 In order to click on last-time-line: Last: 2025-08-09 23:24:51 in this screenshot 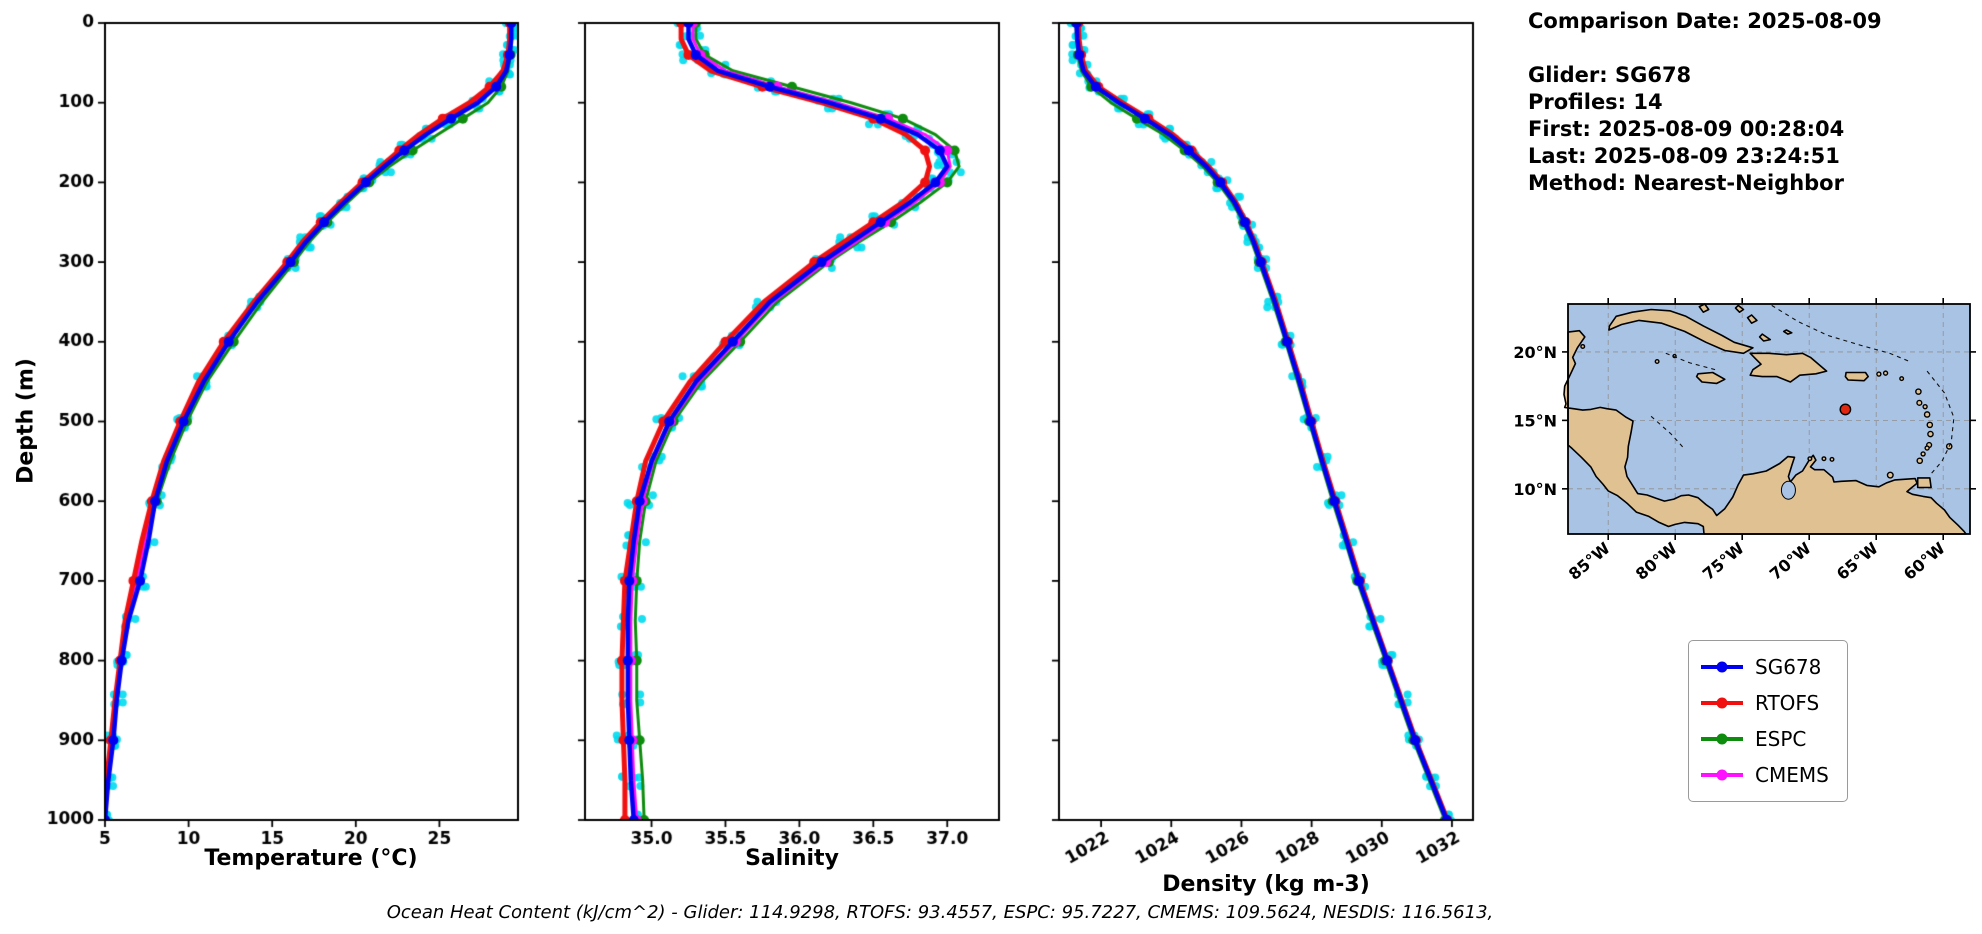, I will do `click(1684, 156)`.